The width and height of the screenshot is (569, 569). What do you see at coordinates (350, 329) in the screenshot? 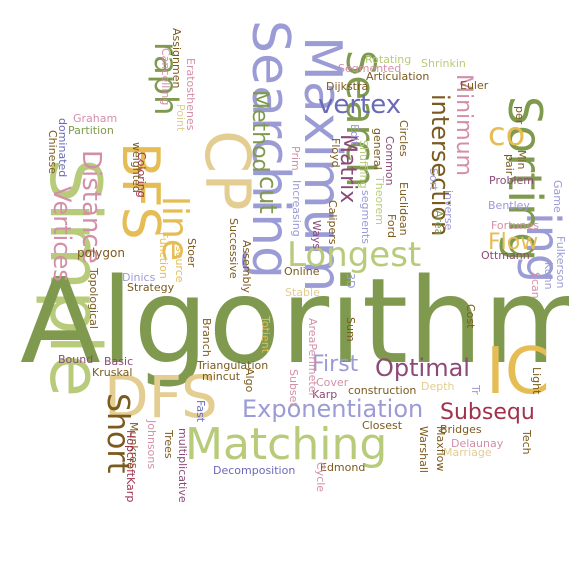
I see `word: Sum` at bounding box center [350, 329].